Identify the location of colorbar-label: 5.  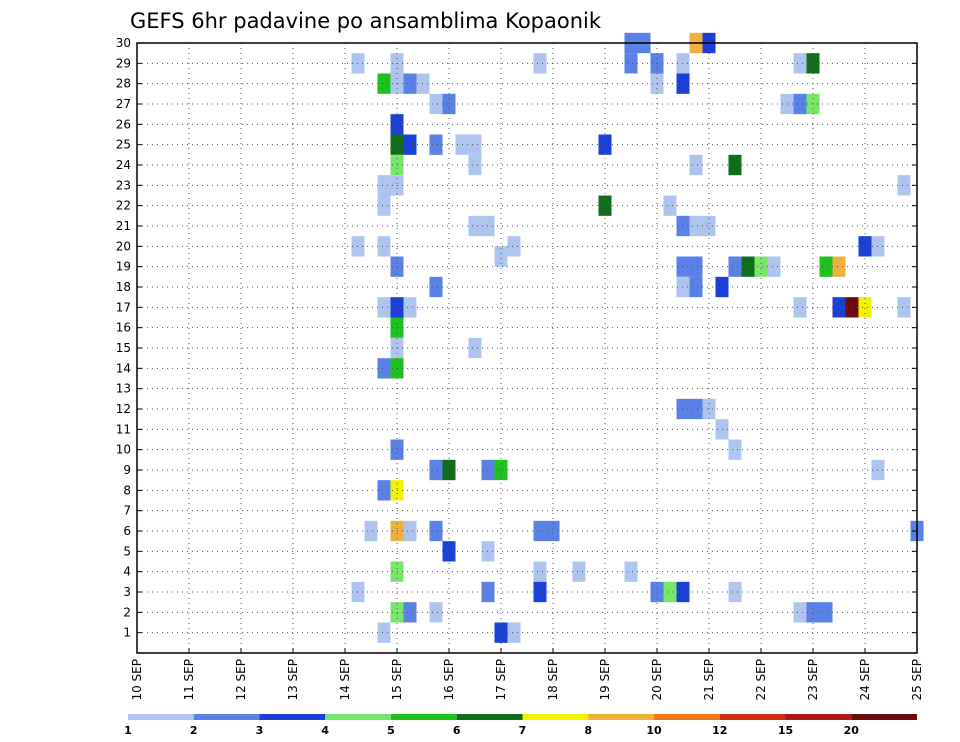
(391, 730).